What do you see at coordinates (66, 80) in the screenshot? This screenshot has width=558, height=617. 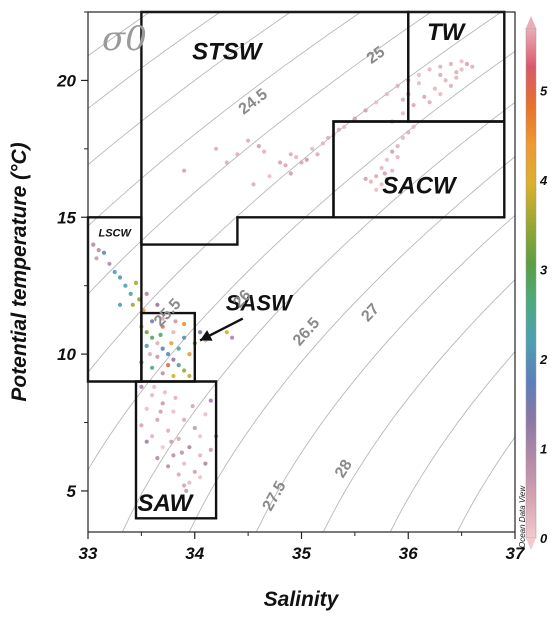 I see `y-tick-label: 20` at bounding box center [66, 80].